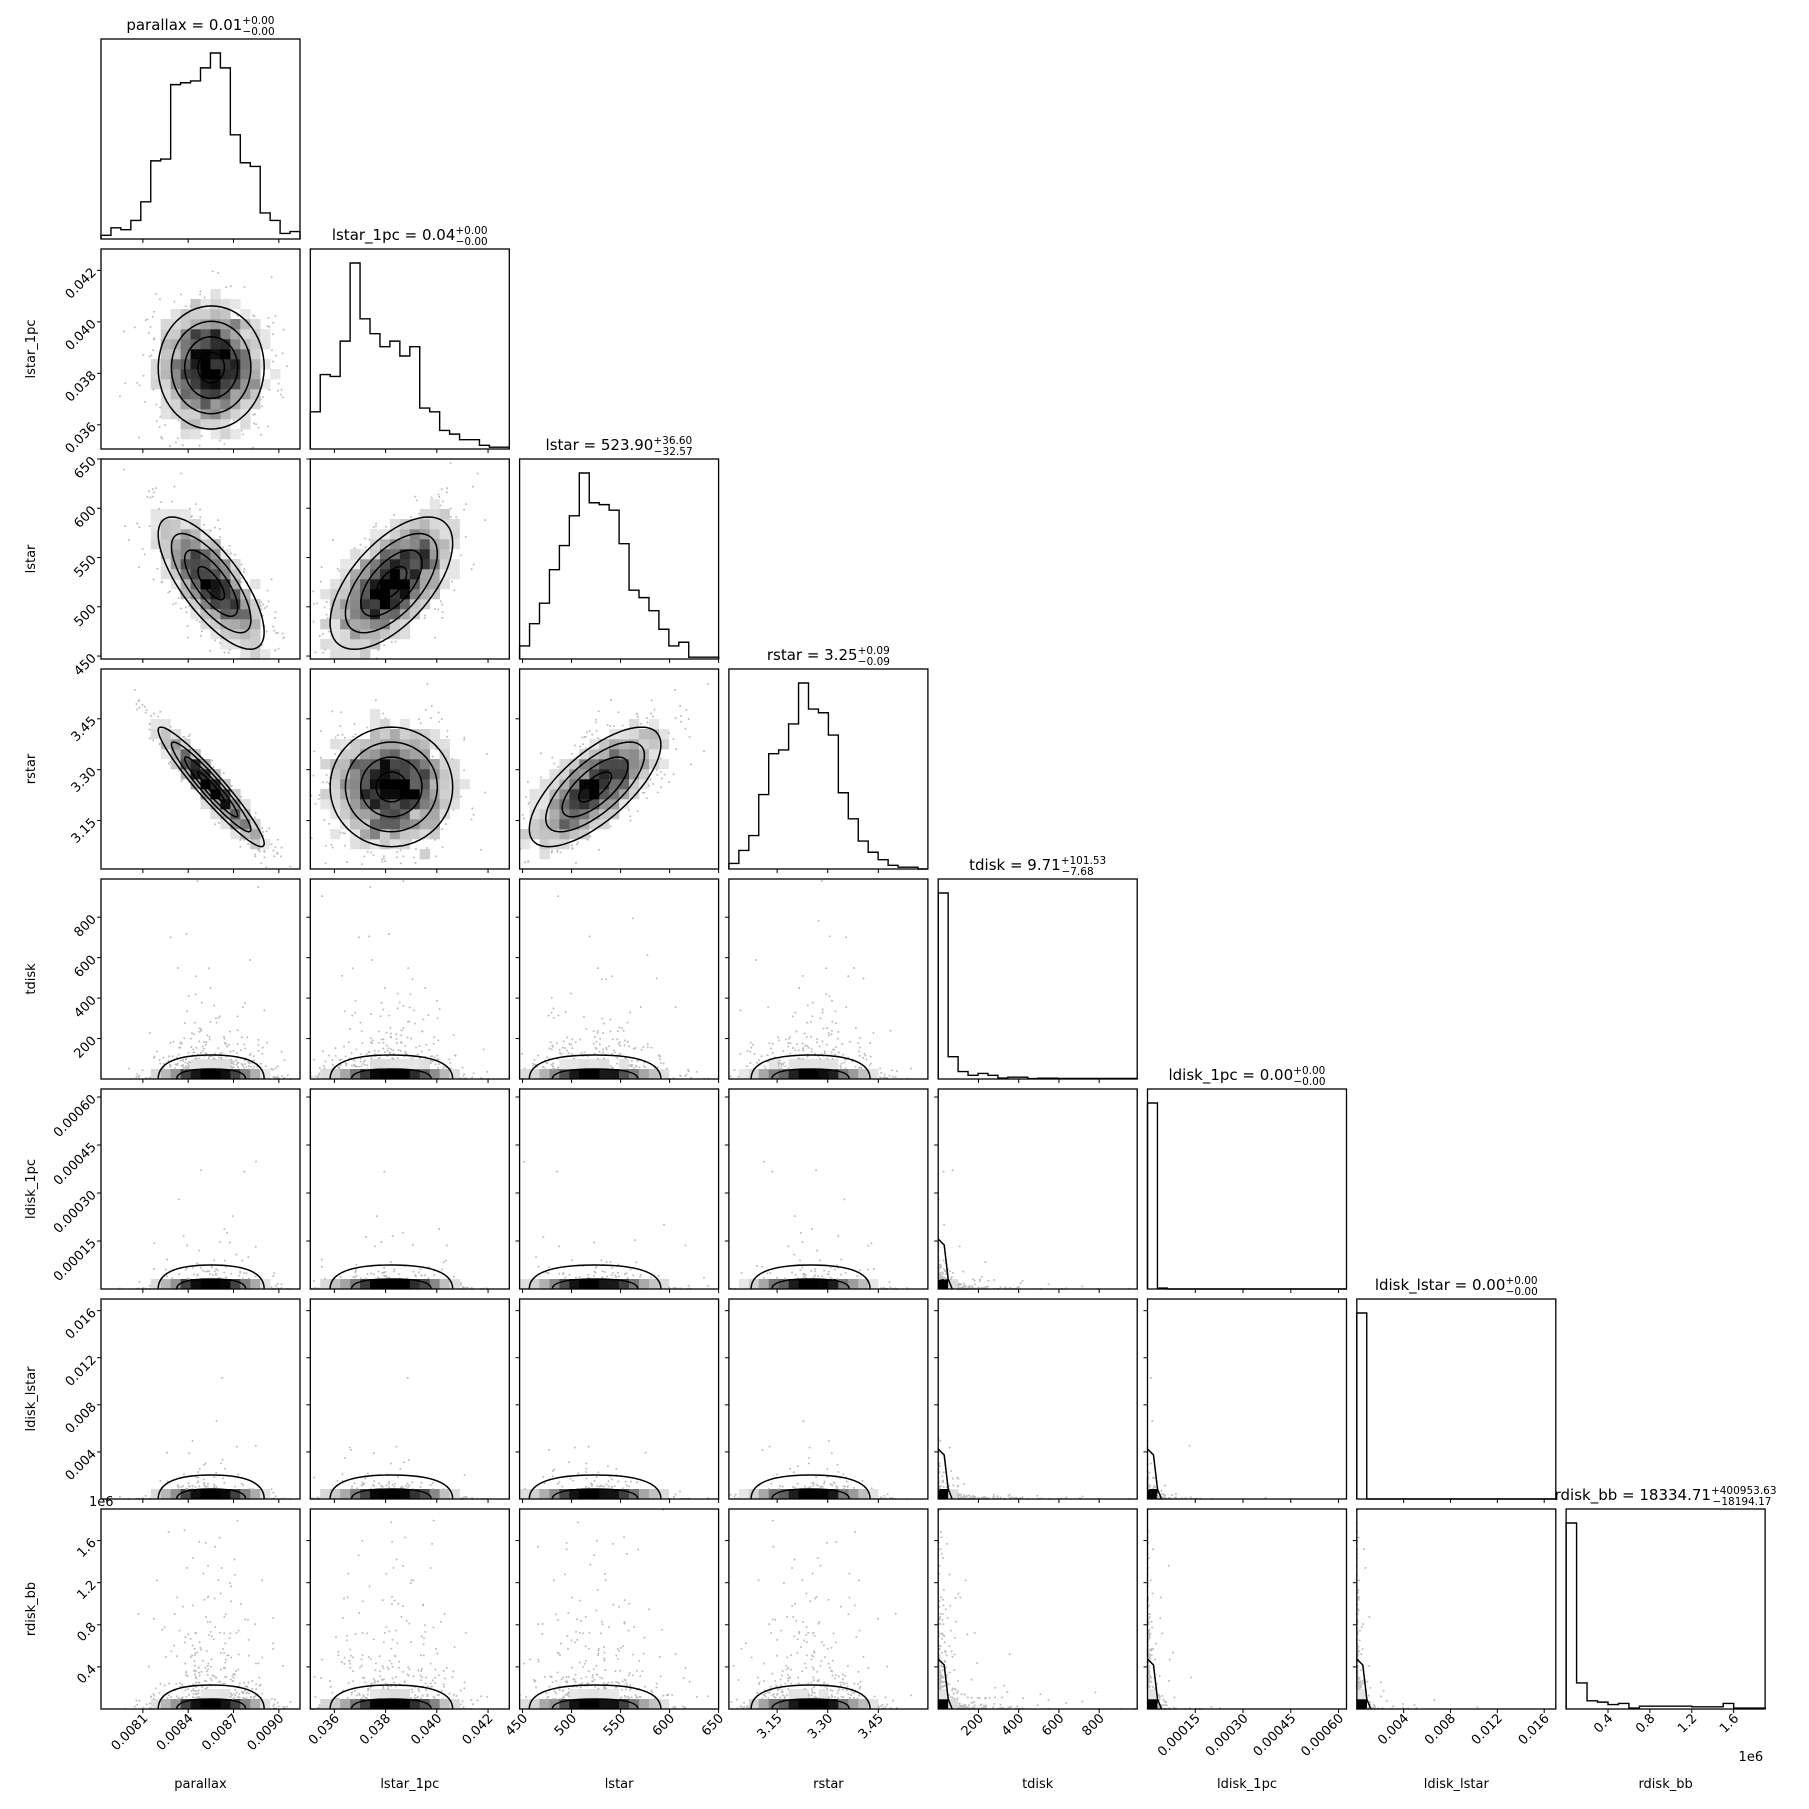 This screenshot has width=1809, height=1809. Describe the element at coordinates (1456, 1399) in the screenshot. I see `panel-frame` at that location.